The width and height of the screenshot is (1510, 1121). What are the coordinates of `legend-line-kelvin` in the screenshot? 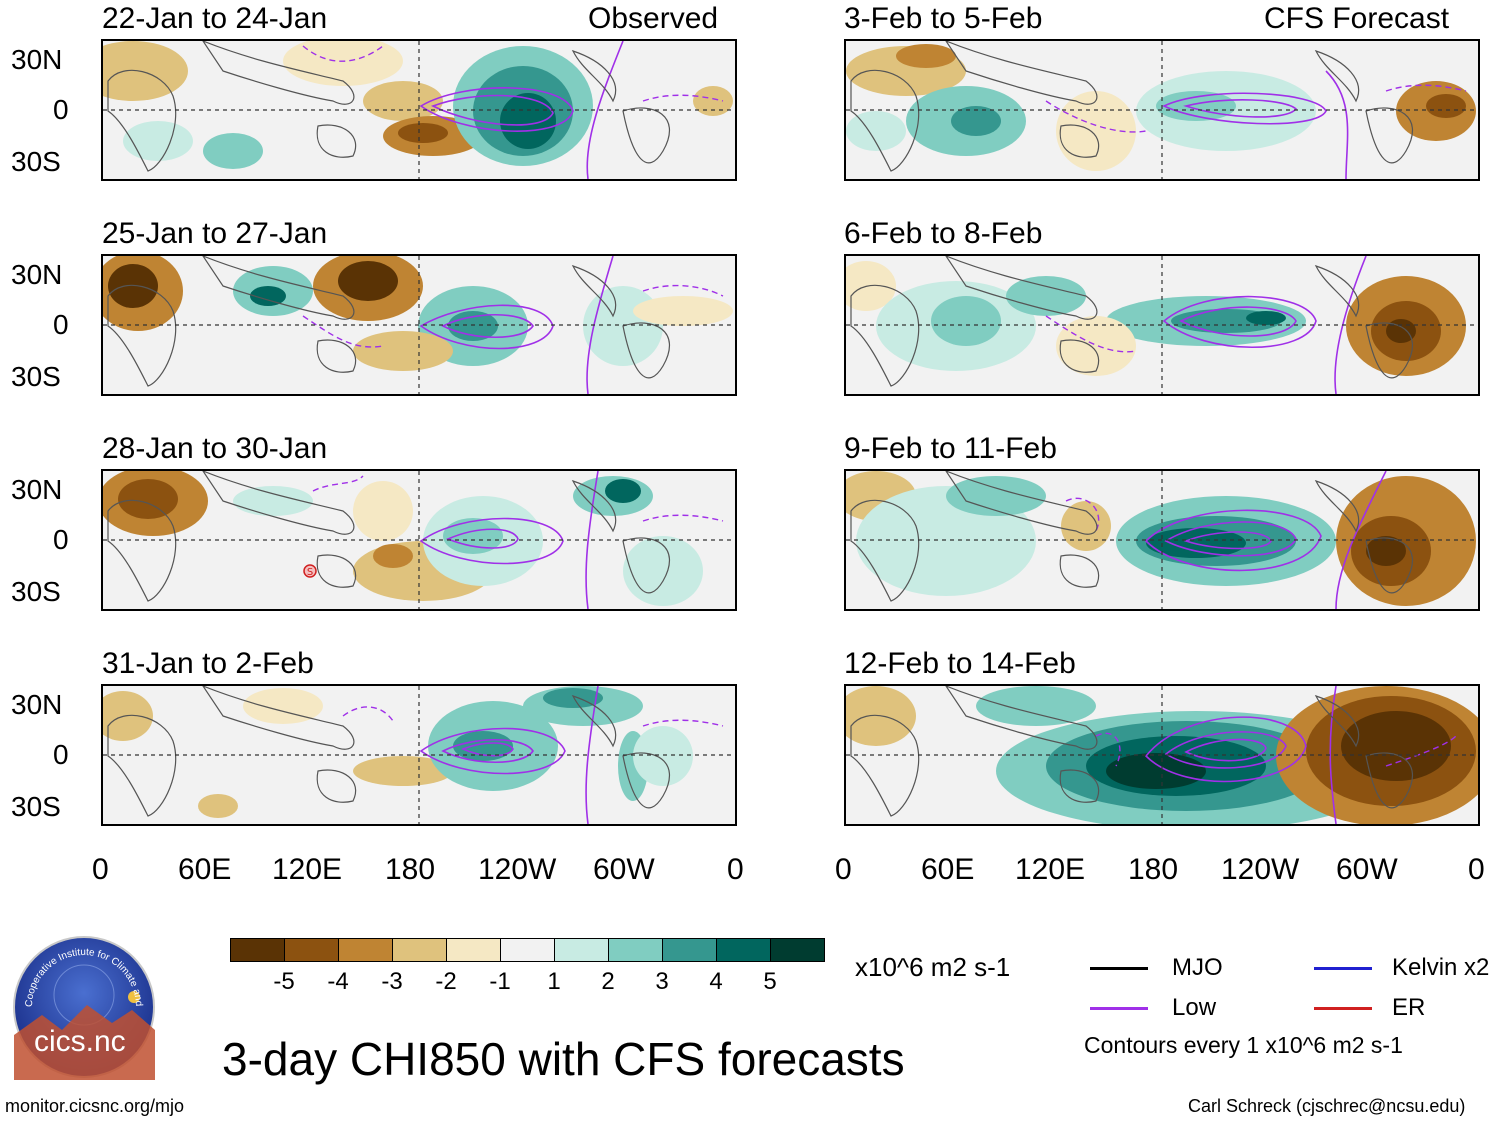 It's located at (1343, 968).